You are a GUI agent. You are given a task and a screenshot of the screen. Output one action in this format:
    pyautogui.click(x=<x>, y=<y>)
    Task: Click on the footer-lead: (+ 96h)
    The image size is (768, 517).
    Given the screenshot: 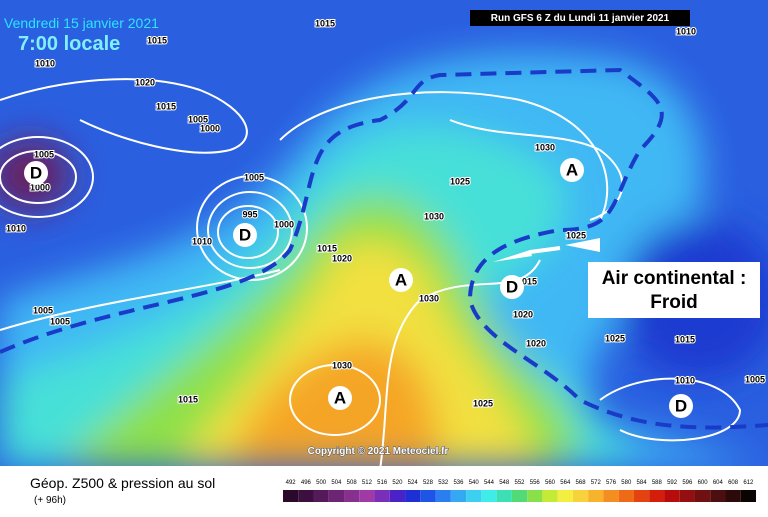 What is the action you would take?
    pyautogui.click(x=50, y=500)
    